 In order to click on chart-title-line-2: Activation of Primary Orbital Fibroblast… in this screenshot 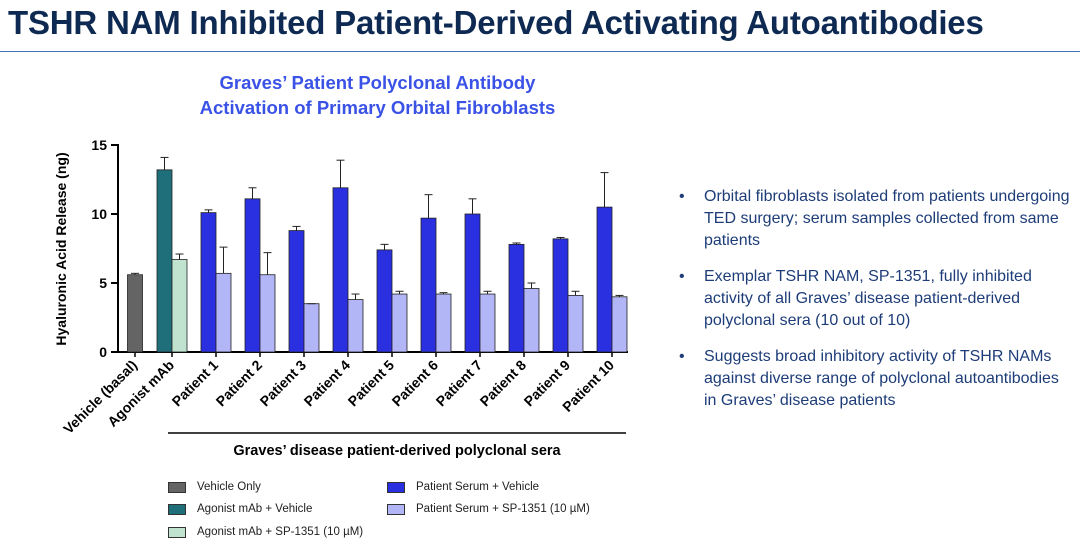, I will do `click(377, 107)`.